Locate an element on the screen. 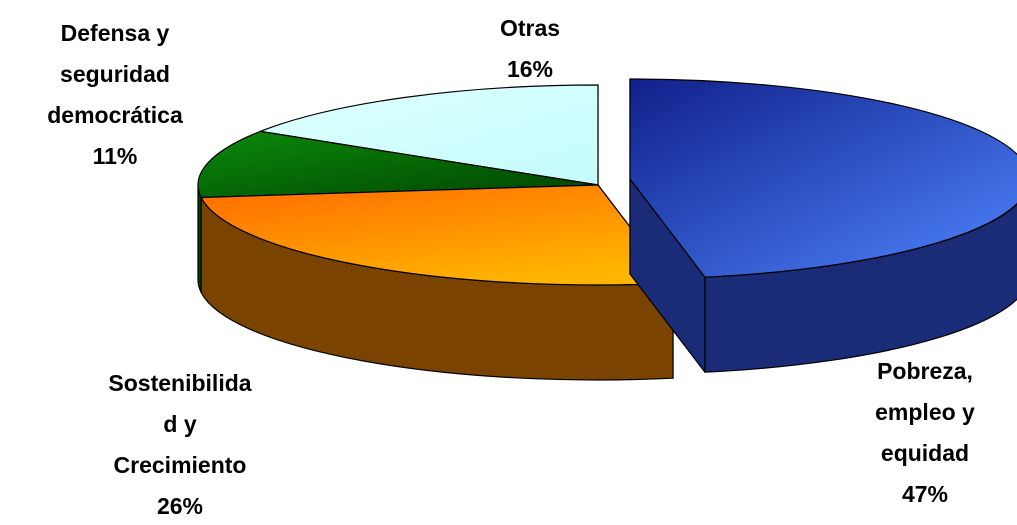 The width and height of the screenshot is (1017, 525). slice-label: Defensa y is located at coordinates (115, 33).